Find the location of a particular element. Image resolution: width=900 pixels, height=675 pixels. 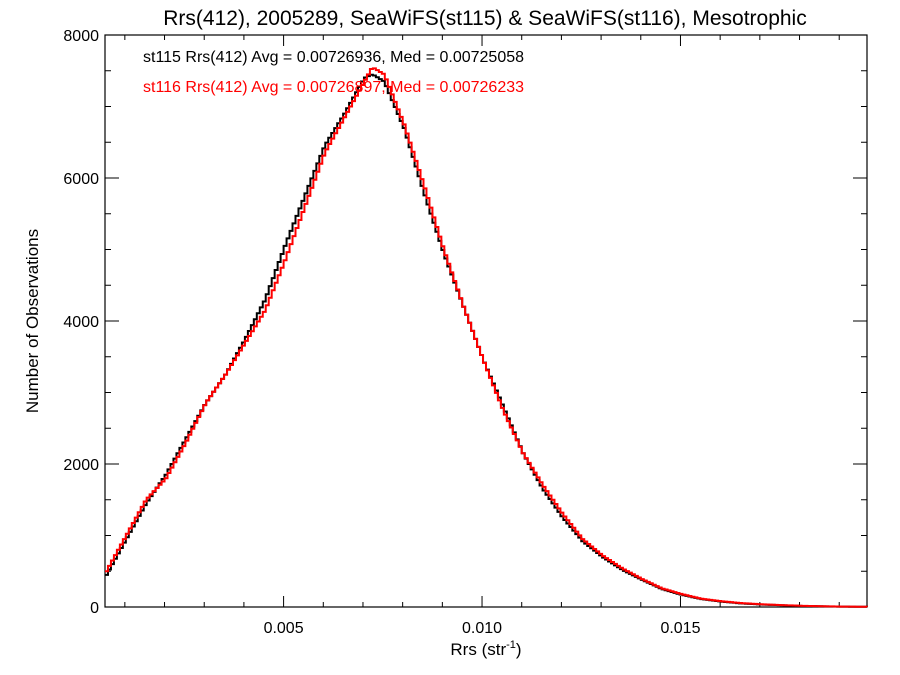

x-axis-label-main: Rrs (str is located at coordinates (478, 649).